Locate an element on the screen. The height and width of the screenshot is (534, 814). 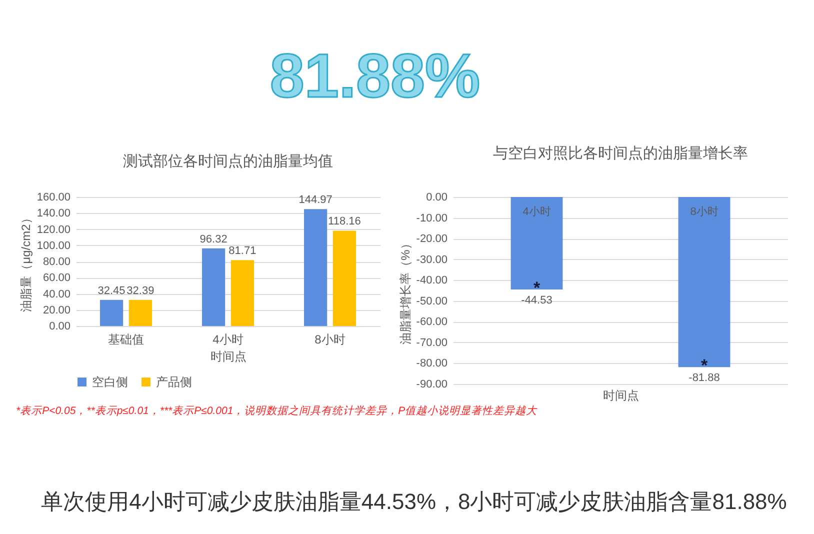
text: 单次使用4小时可减少皮肤油脂量44.53%，8小时可减少皮肤油脂含量81.88% is located at coordinates (414, 501).